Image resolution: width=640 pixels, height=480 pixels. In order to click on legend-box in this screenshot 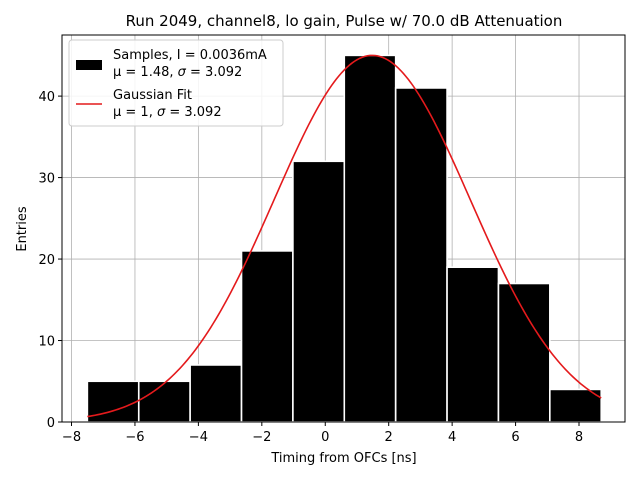, I will do `click(176, 83)`.